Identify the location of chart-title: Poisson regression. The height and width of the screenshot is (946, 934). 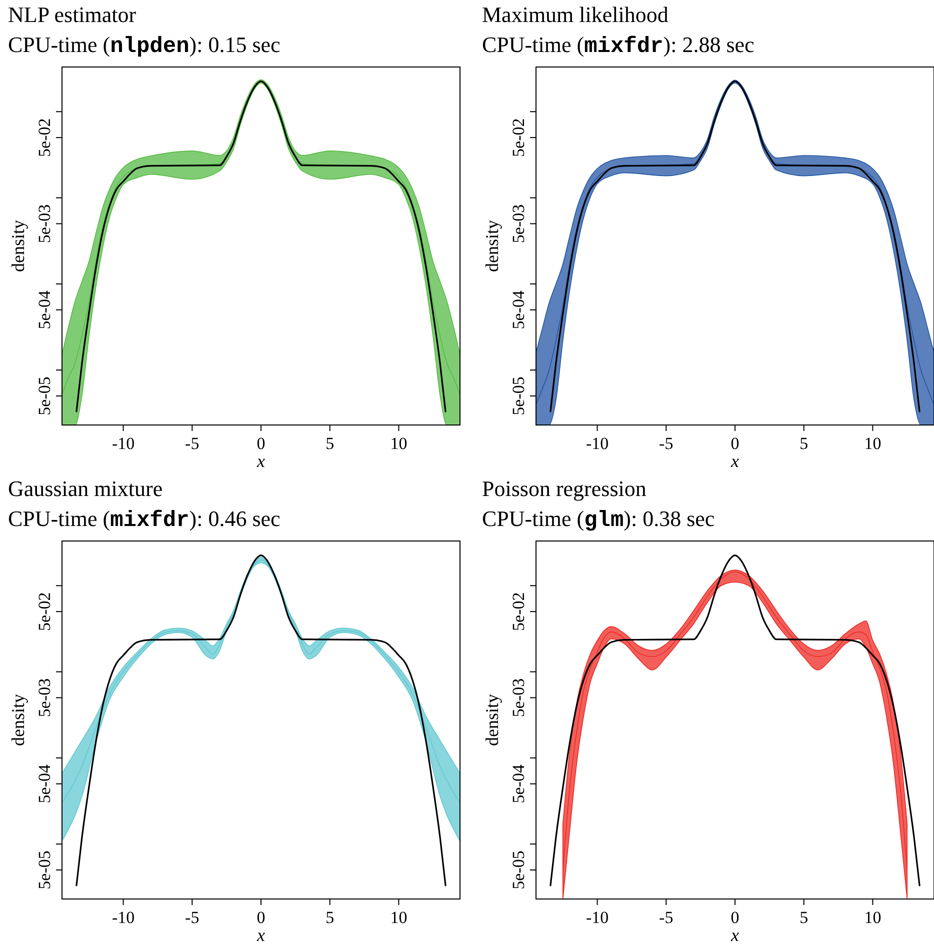
(564, 488).